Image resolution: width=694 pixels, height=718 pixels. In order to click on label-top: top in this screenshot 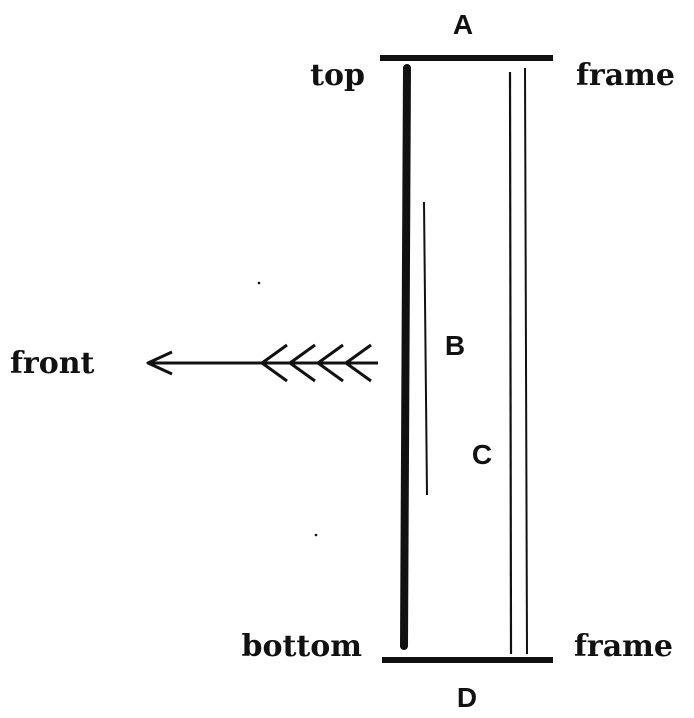, I will do `click(337, 75)`.